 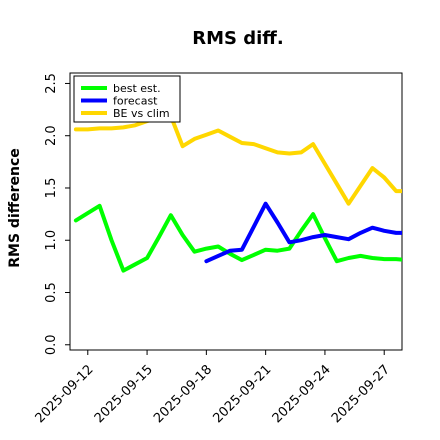 I want to click on x-tick-label: 2025-09-21, so click(x=242, y=394).